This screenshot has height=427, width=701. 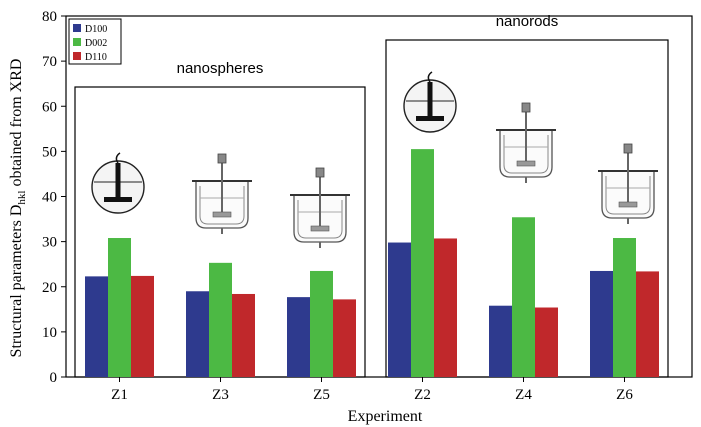 What do you see at coordinates (96, 57) in the screenshot?
I see `legend-label-d110: D110` at bounding box center [96, 57].